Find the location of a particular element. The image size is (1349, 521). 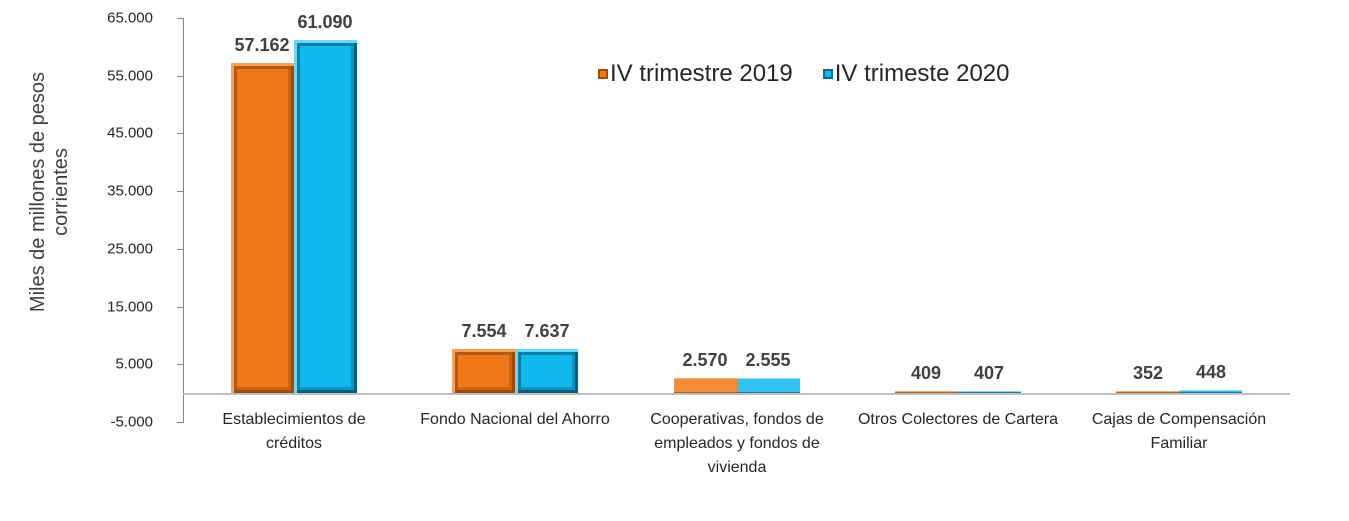

legend-item-2020: IV trimeste 2020 is located at coordinates (916, 74).